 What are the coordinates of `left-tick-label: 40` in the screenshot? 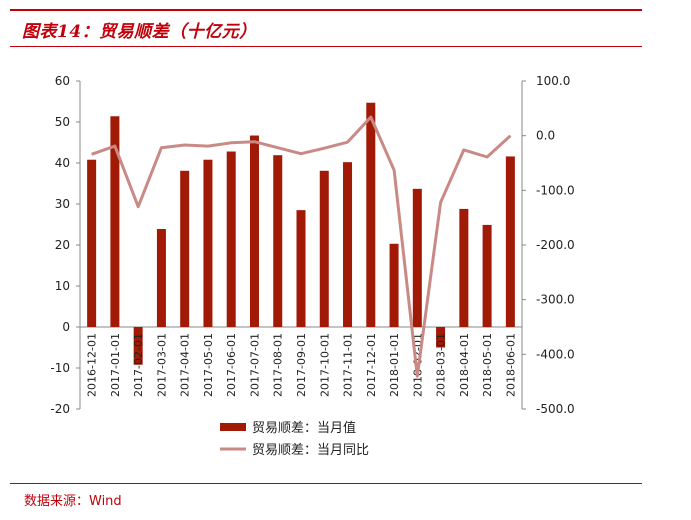 It's located at (62, 163).